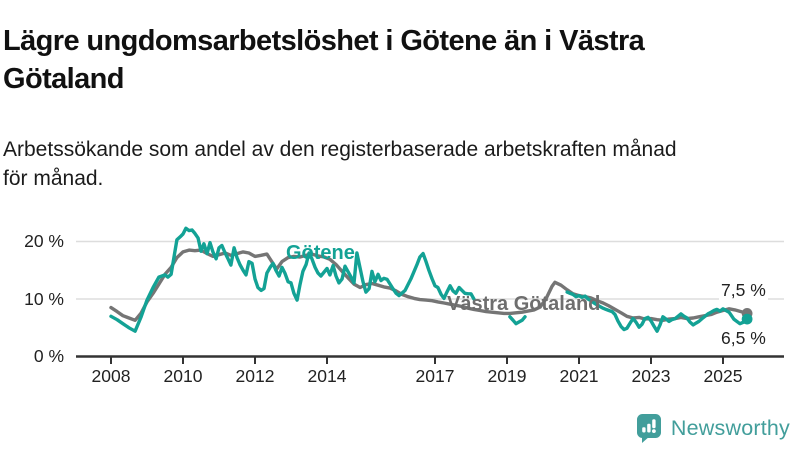 This screenshot has height=450, width=800. What do you see at coordinates (723, 376) in the screenshot?
I see `x-axis-label-2025: 2025` at bounding box center [723, 376].